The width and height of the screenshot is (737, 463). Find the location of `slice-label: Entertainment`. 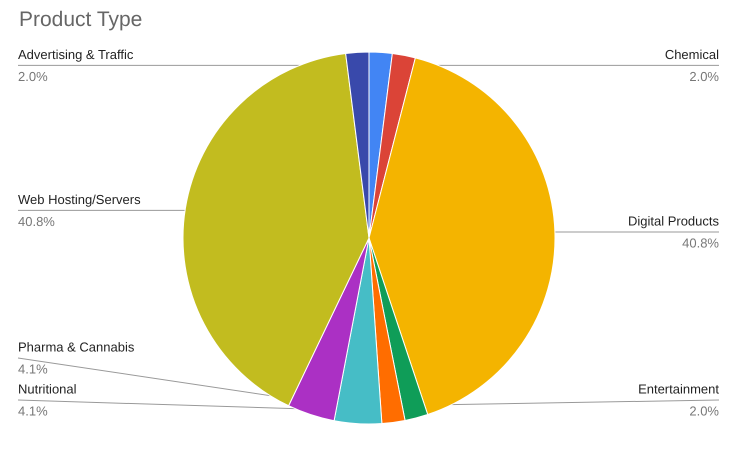

slice-label: Entertainment is located at coordinates (679, 389).